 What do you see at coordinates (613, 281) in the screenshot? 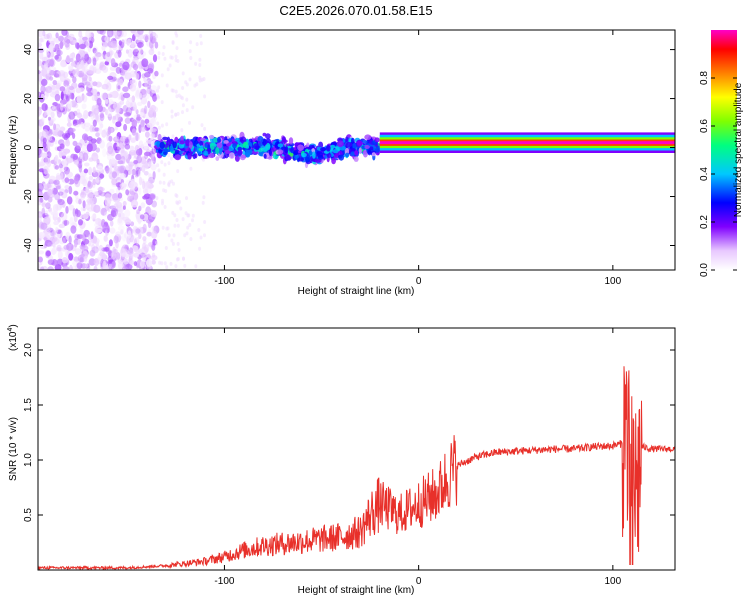
I see `spectrogram-x-tick-label: 100` at bounding box center [613, 281].